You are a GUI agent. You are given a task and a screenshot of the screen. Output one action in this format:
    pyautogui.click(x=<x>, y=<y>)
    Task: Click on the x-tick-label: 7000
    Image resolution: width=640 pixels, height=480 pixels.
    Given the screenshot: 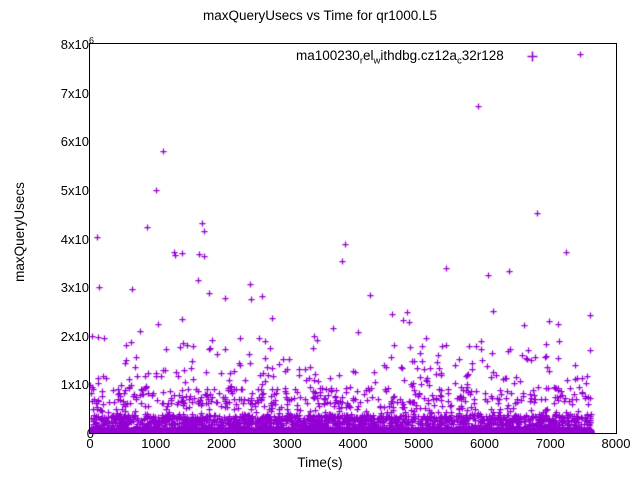 What is the action you would take?
    pyautogui.click(x=550, y=443)
    